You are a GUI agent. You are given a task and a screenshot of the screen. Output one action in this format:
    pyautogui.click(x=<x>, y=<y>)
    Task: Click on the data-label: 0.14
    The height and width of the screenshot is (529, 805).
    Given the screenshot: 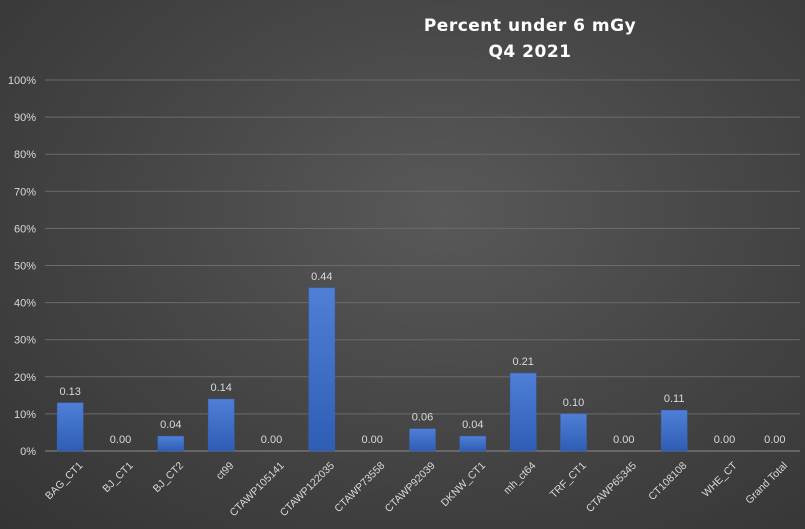 What is the action you would take?
    pyautogui.click(x=220, y=388)
    